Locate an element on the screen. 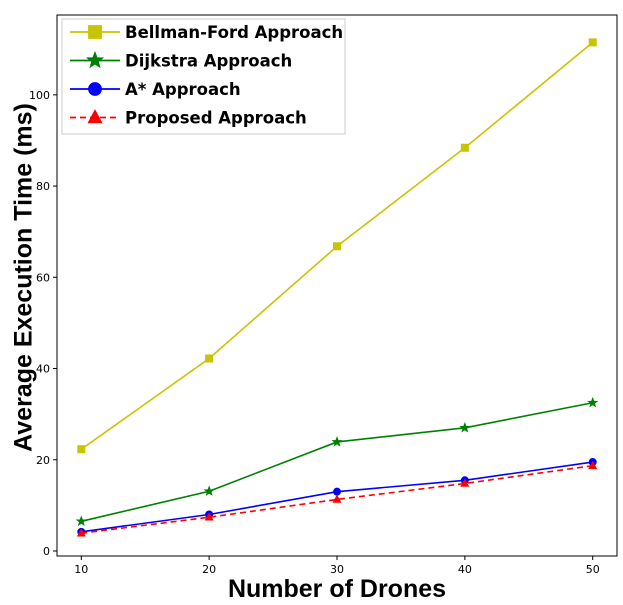  series-proposed-approach is located at coordinates (337, 498).